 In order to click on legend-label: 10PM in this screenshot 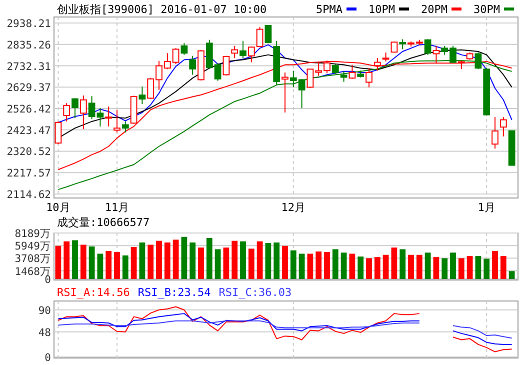, I will do `click(382, 9)`.